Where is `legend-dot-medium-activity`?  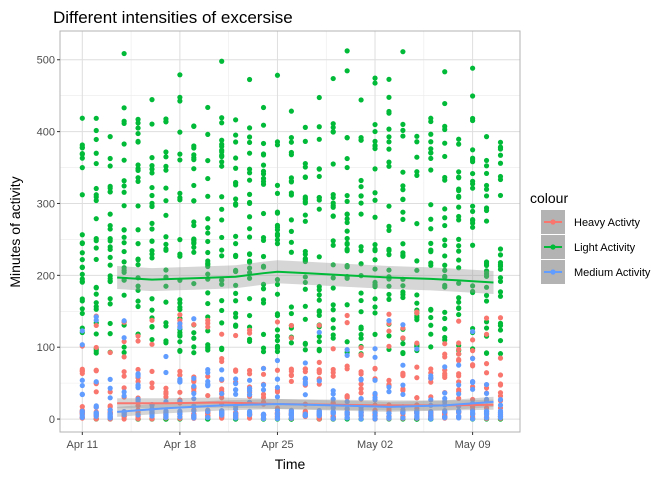 legend-dot-medium-activity is located at coordinates (553, 272).